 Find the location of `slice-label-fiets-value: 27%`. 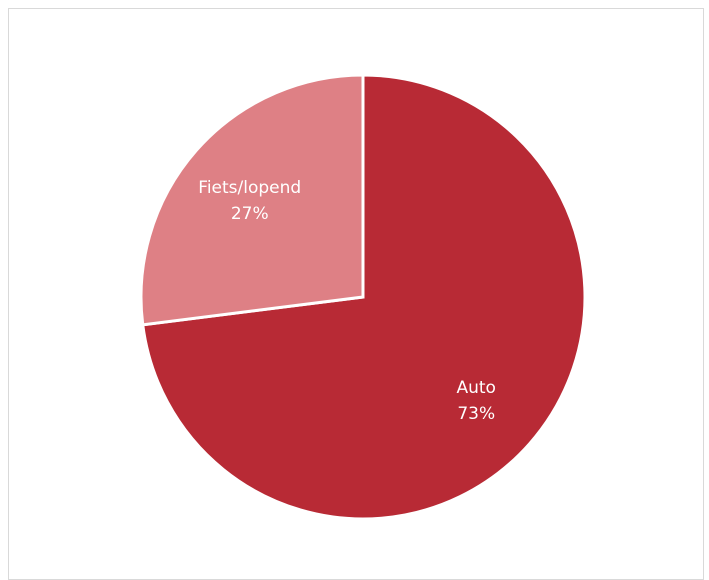

slice-label-fiets-value: 27% is located at coordinates (250, 214).